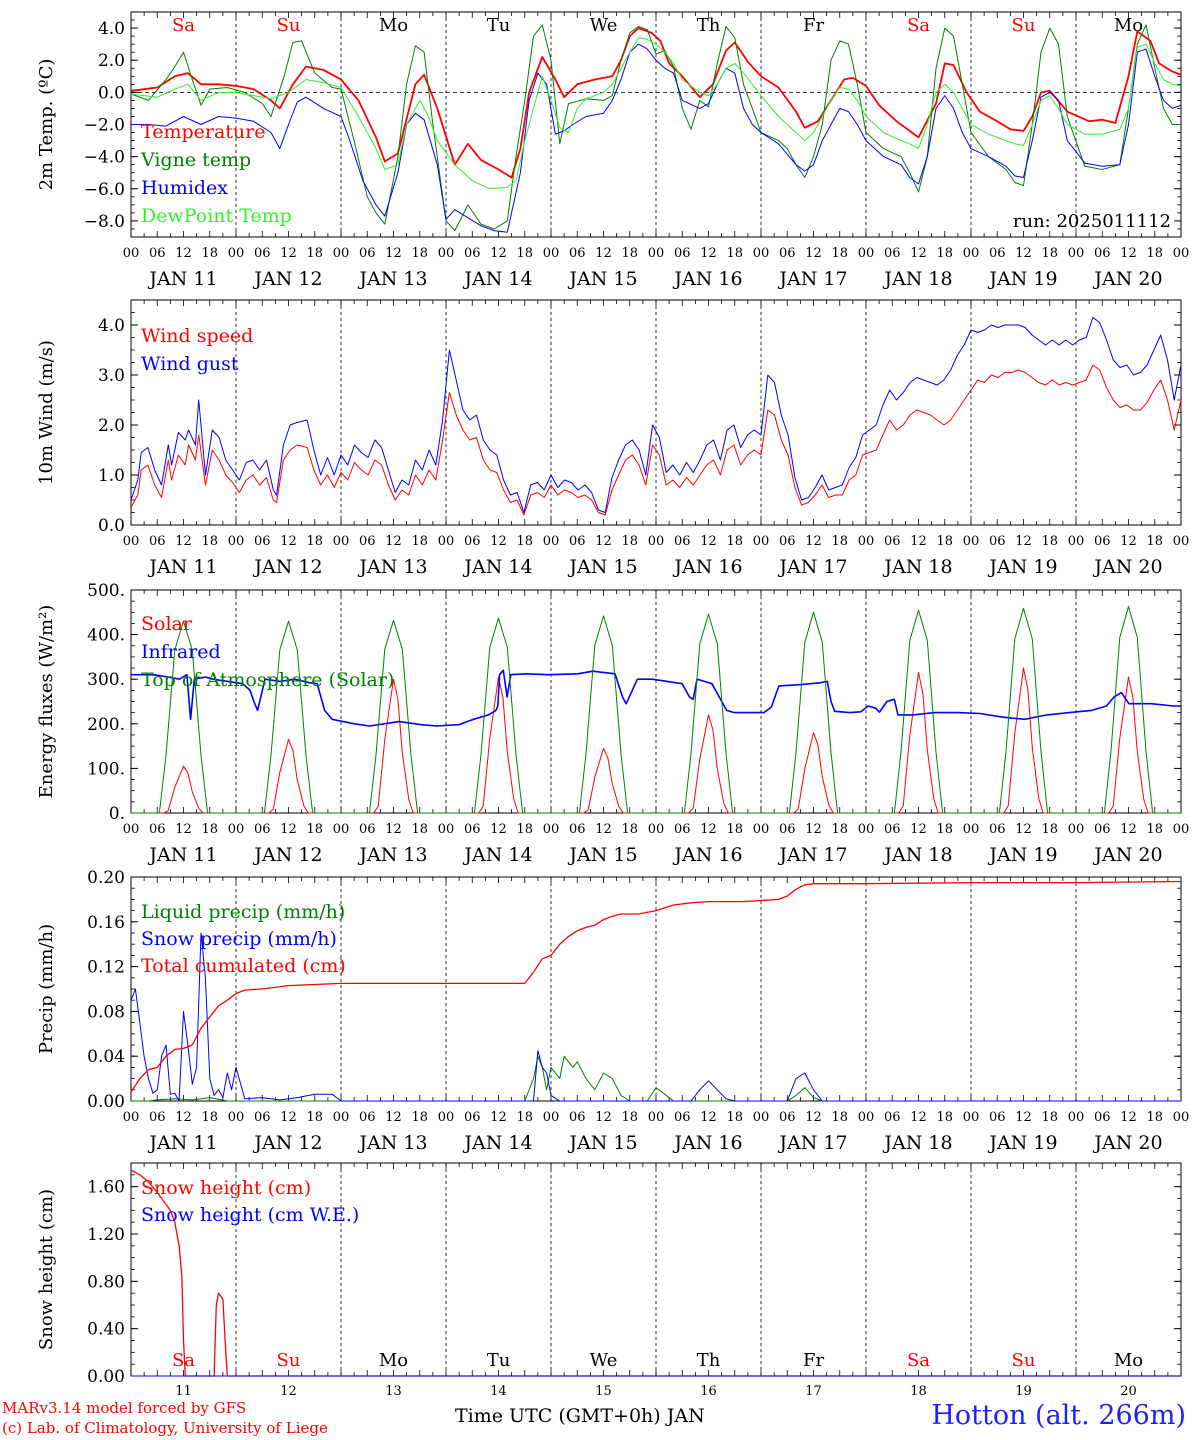 This screenshot has width=1194, height=1440. What do you see at coordinates (183, 1391) in the screenshot?
I see `day-number-label: 11` at bounding box center [183, 1391].